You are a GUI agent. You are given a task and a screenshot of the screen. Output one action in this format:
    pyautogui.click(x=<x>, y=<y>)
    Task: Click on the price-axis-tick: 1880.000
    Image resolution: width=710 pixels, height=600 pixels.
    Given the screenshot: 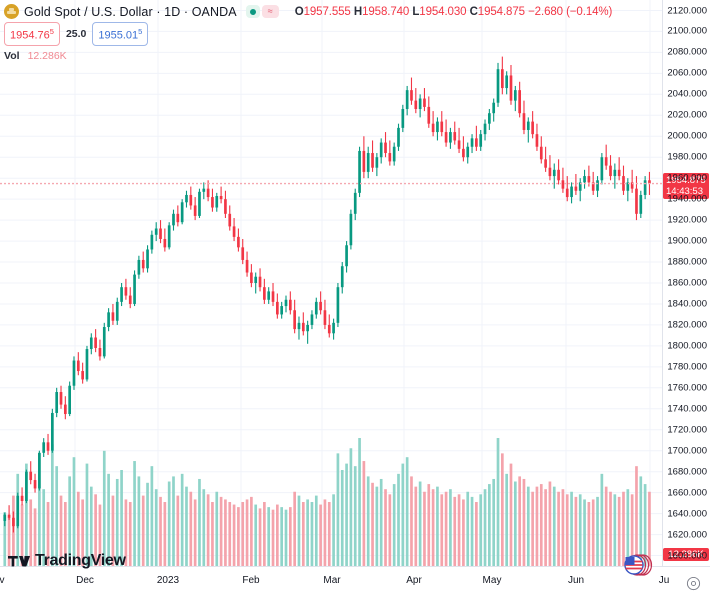 What is the action you would take?
    pyautogui.click(x=687, y=262)
    